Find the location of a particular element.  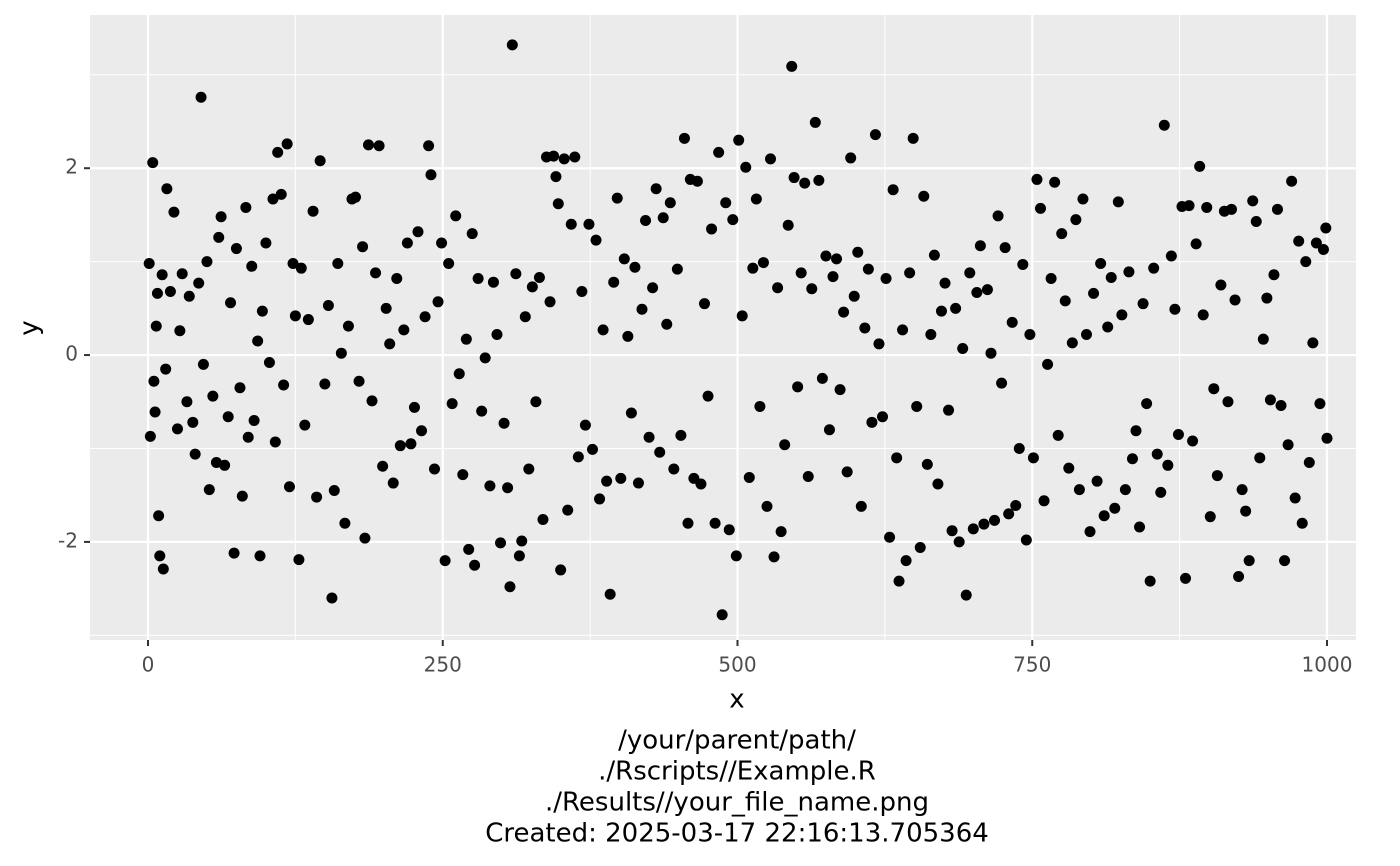

caption-line: ./Results//your_file_name.png is located at coordinates (737, 803).